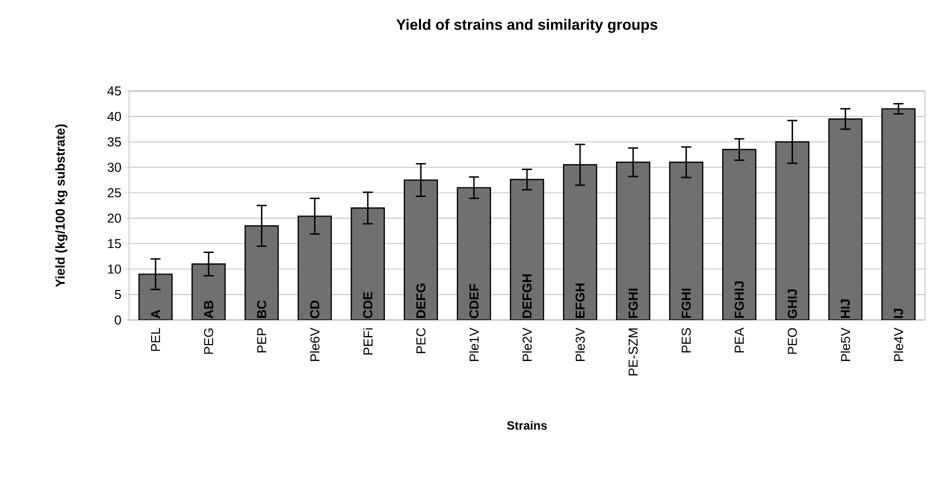 This screenshot has width=943, height=491. Describe the element at coordinates (421, 301) in the screenshot. I see `annotation: DEFG` at that location.